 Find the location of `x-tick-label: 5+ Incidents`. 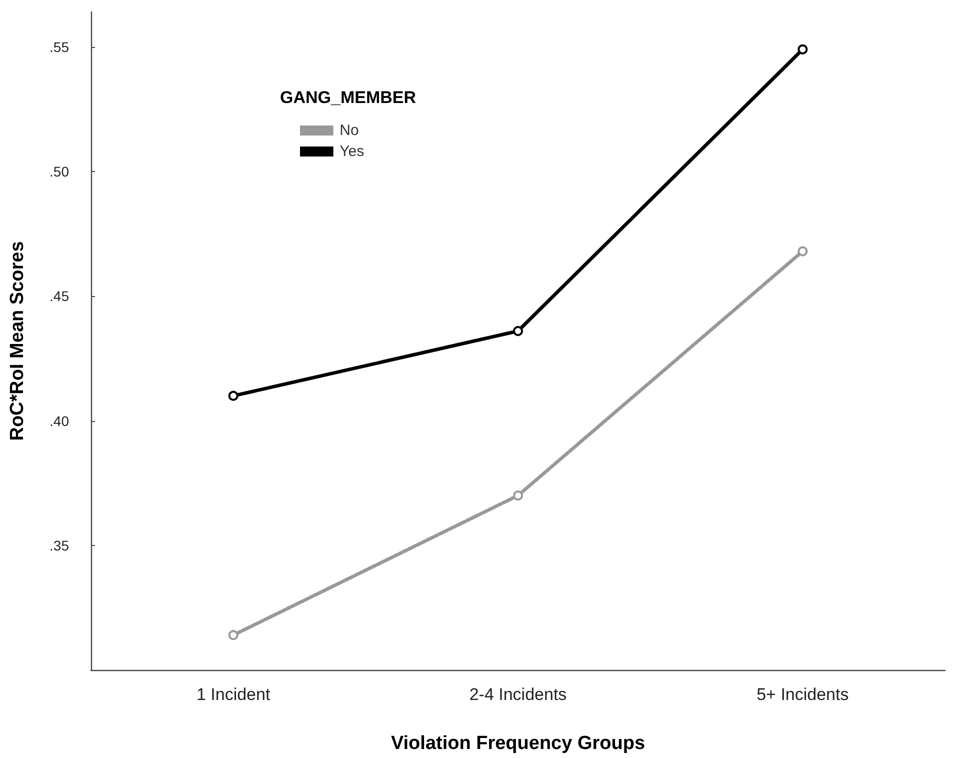

x-tick-label: 5+ Incidents is located at coordinates (802, 694).